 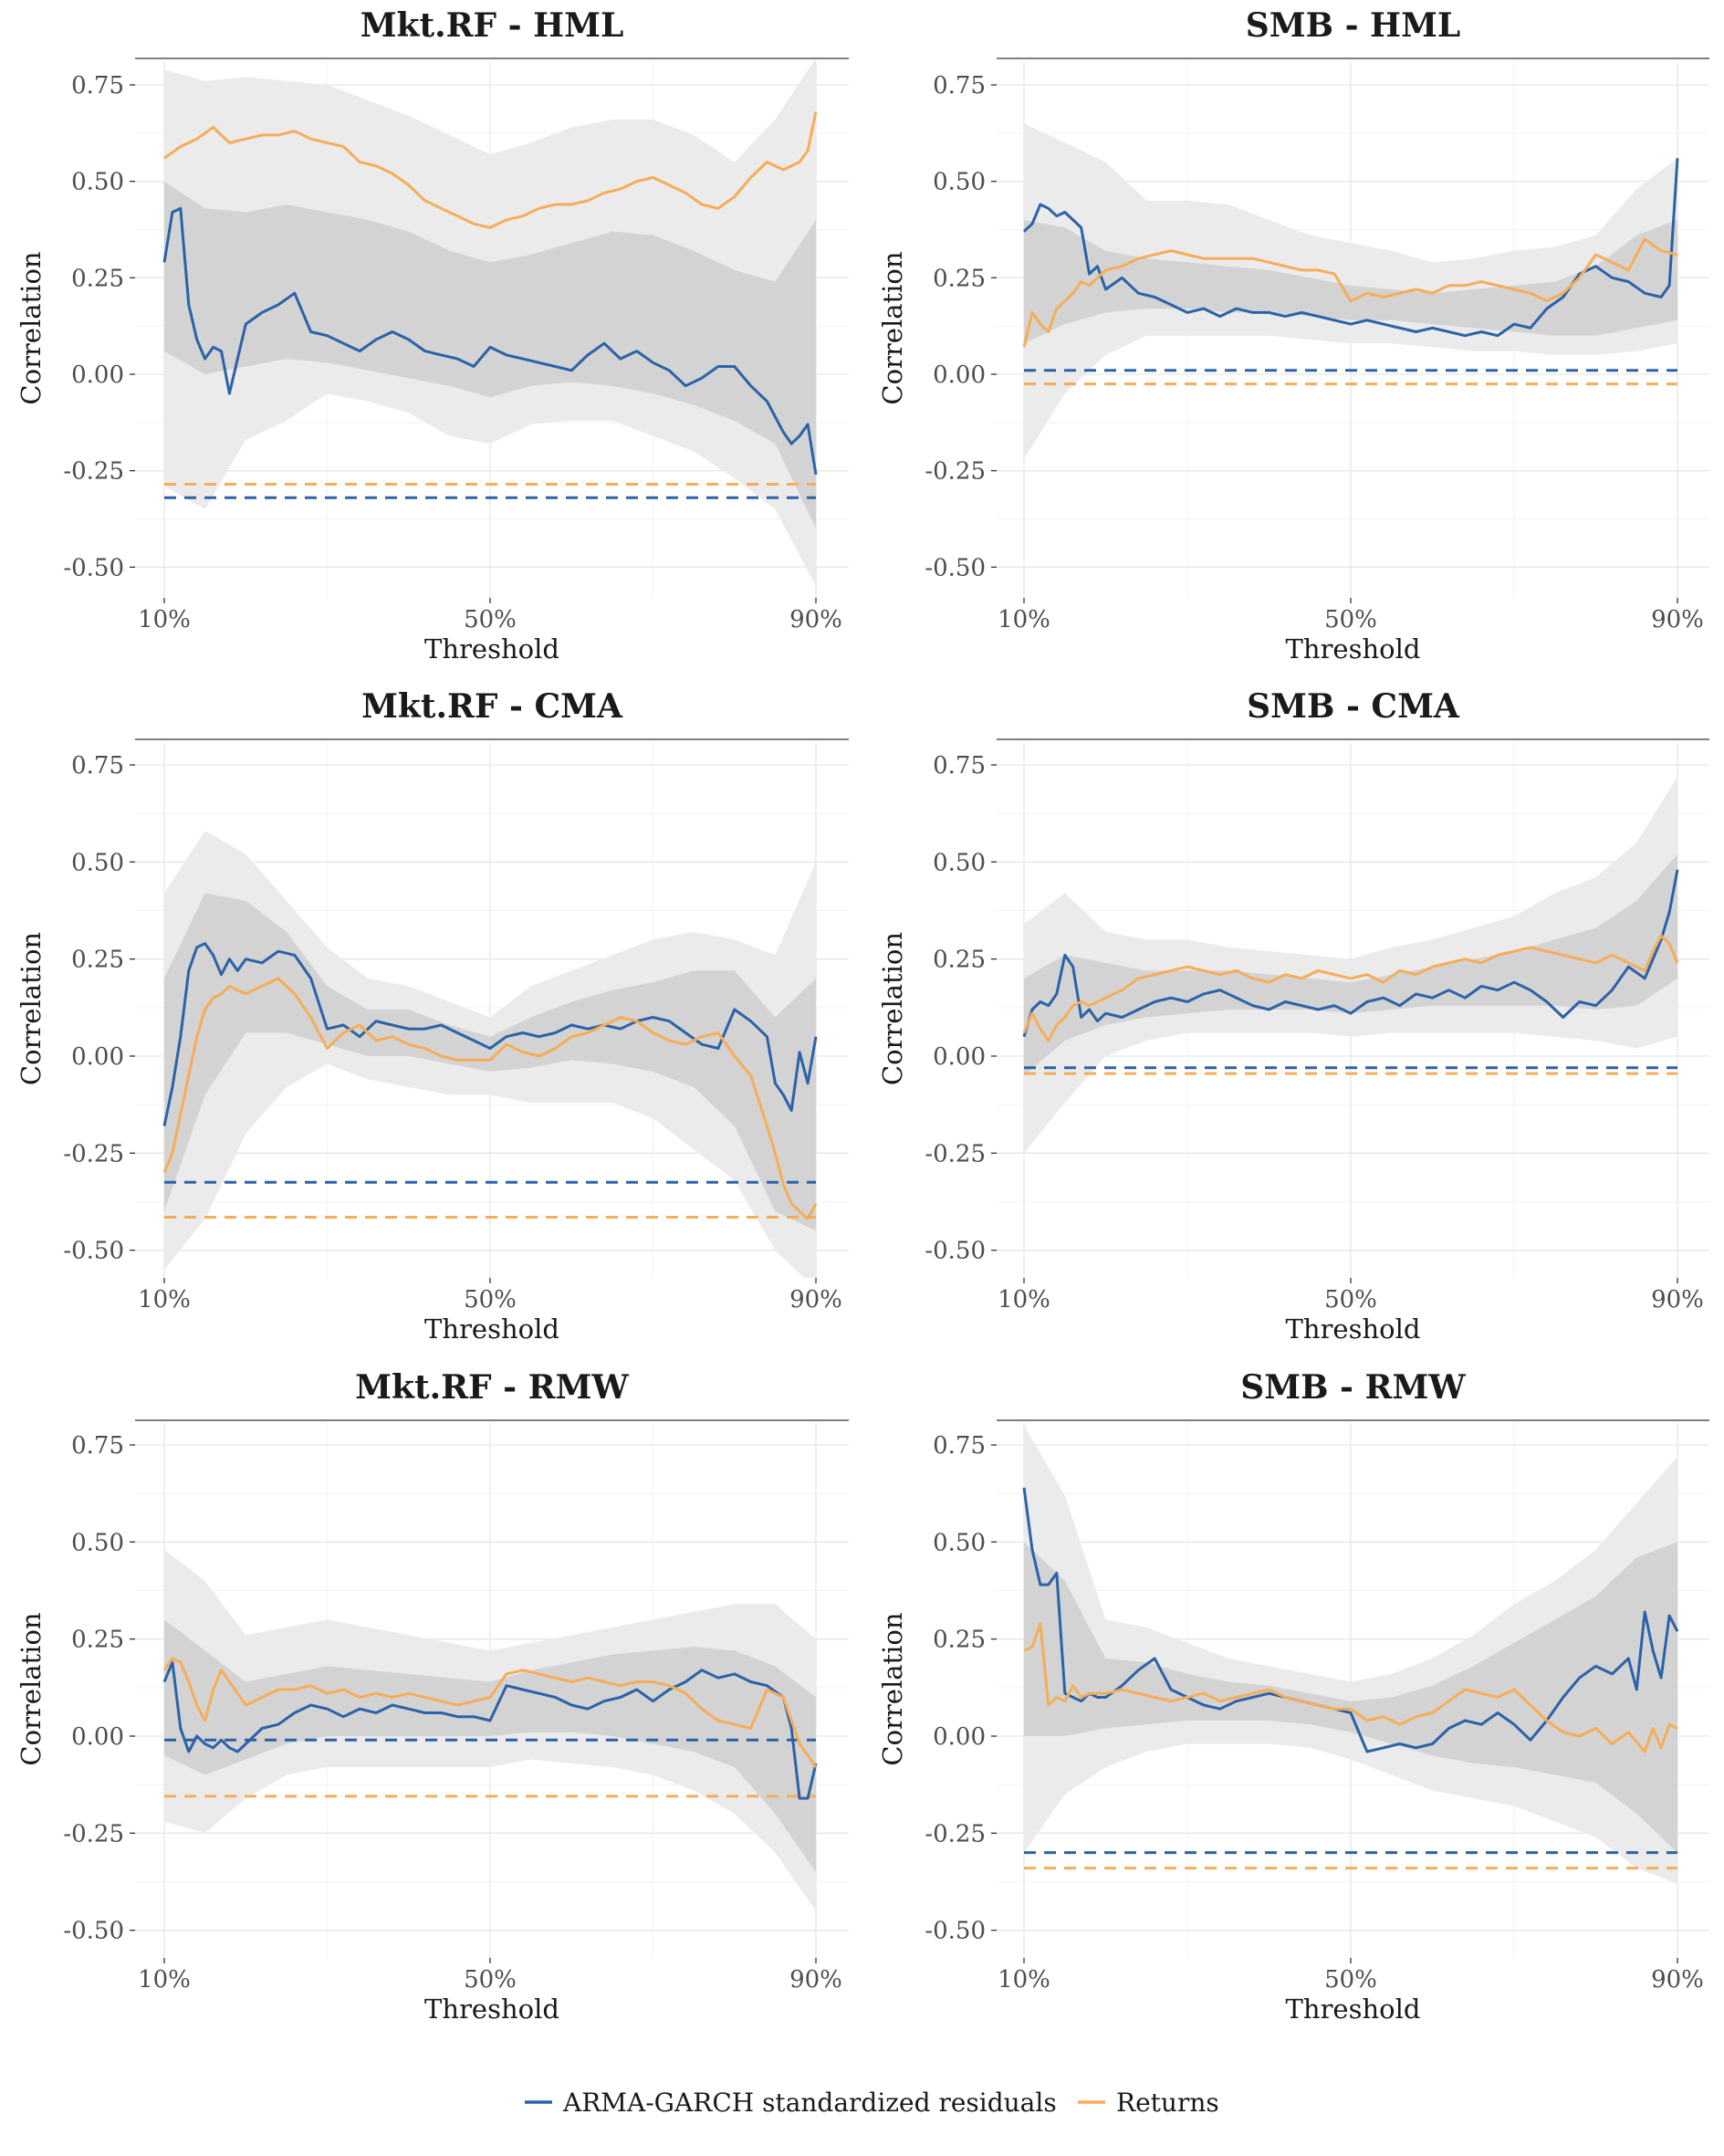 What do you see at coordinates (1354, 706) in the screenshot?
I see `panel-title: SMB - CMA` at bounding box center [1354, 706].